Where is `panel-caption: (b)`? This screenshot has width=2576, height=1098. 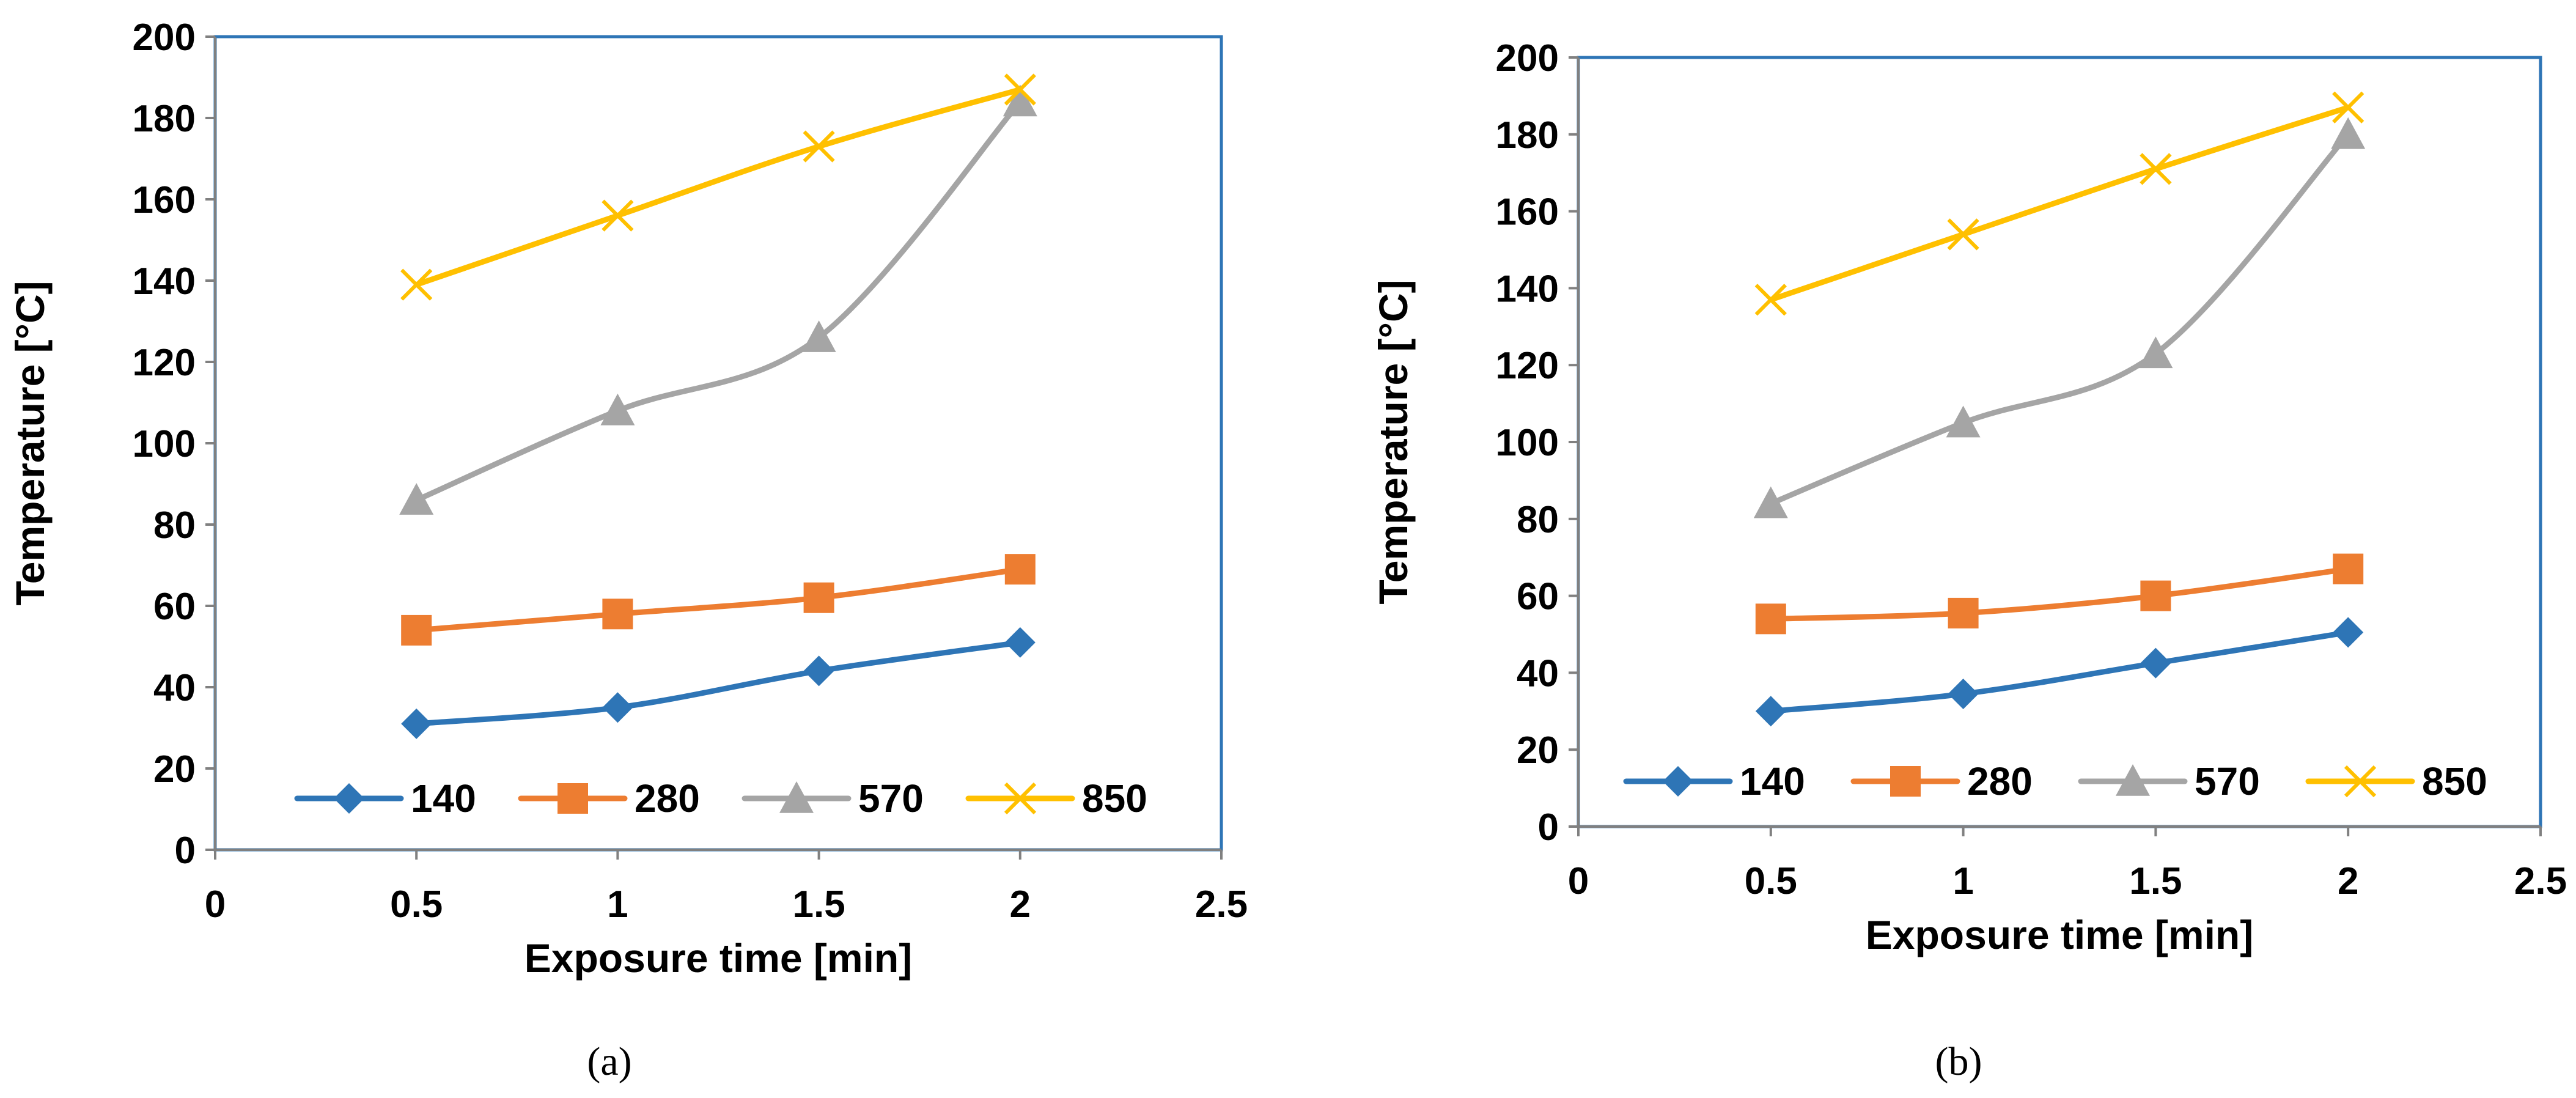
panel-caption: (b) is located at coordinates (1958, 1061).